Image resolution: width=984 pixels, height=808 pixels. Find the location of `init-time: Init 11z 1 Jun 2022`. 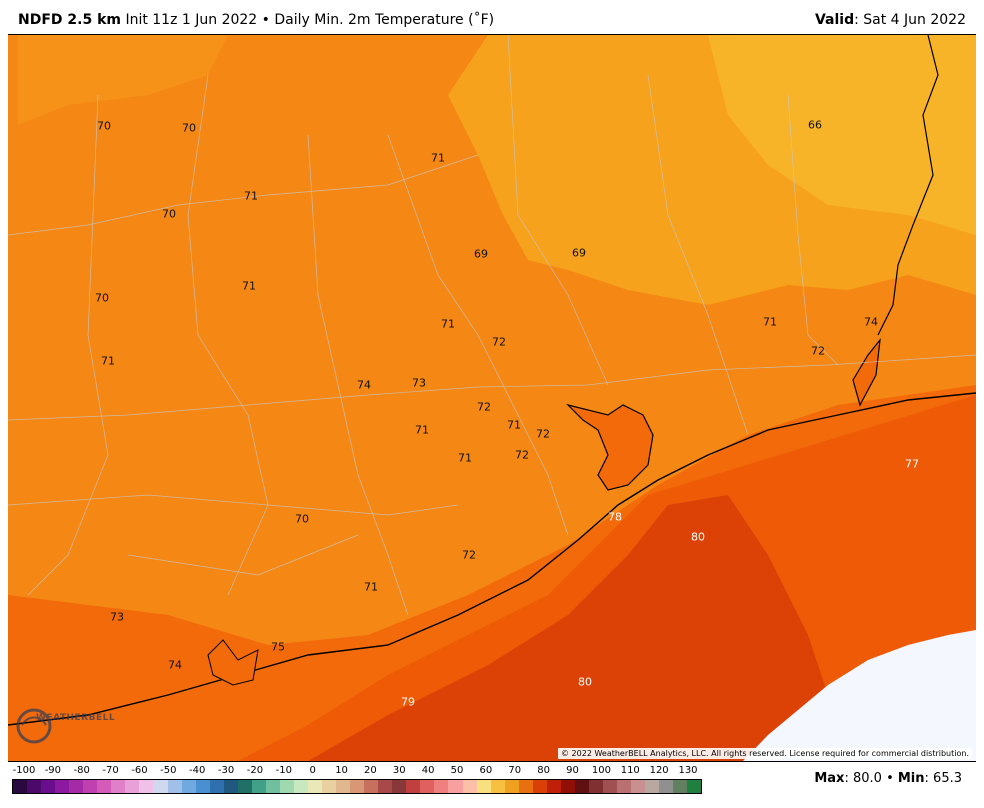

init-time: Init 11z 1 Jun 2022 is located at coordinates (191, 20).